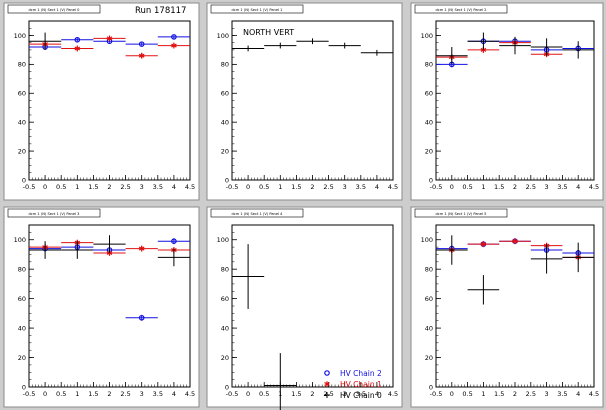  What do you see at coordinates (327, 384) in the screenshot?
I see `legend-marker-star` at bounding box center [327, 384].